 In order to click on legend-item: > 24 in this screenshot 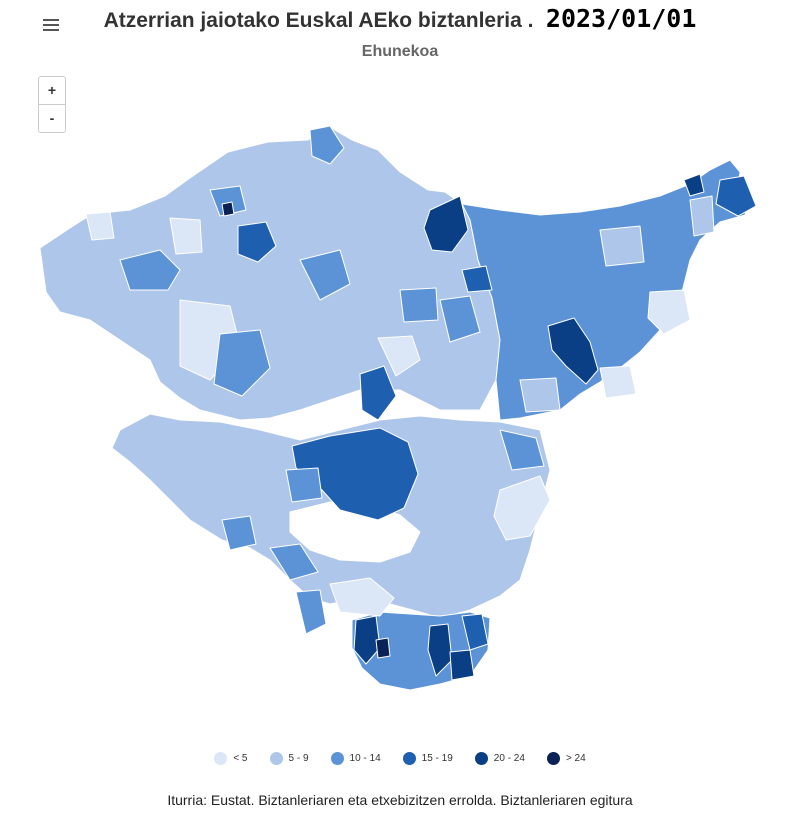, I will do `click(566, 758)`.